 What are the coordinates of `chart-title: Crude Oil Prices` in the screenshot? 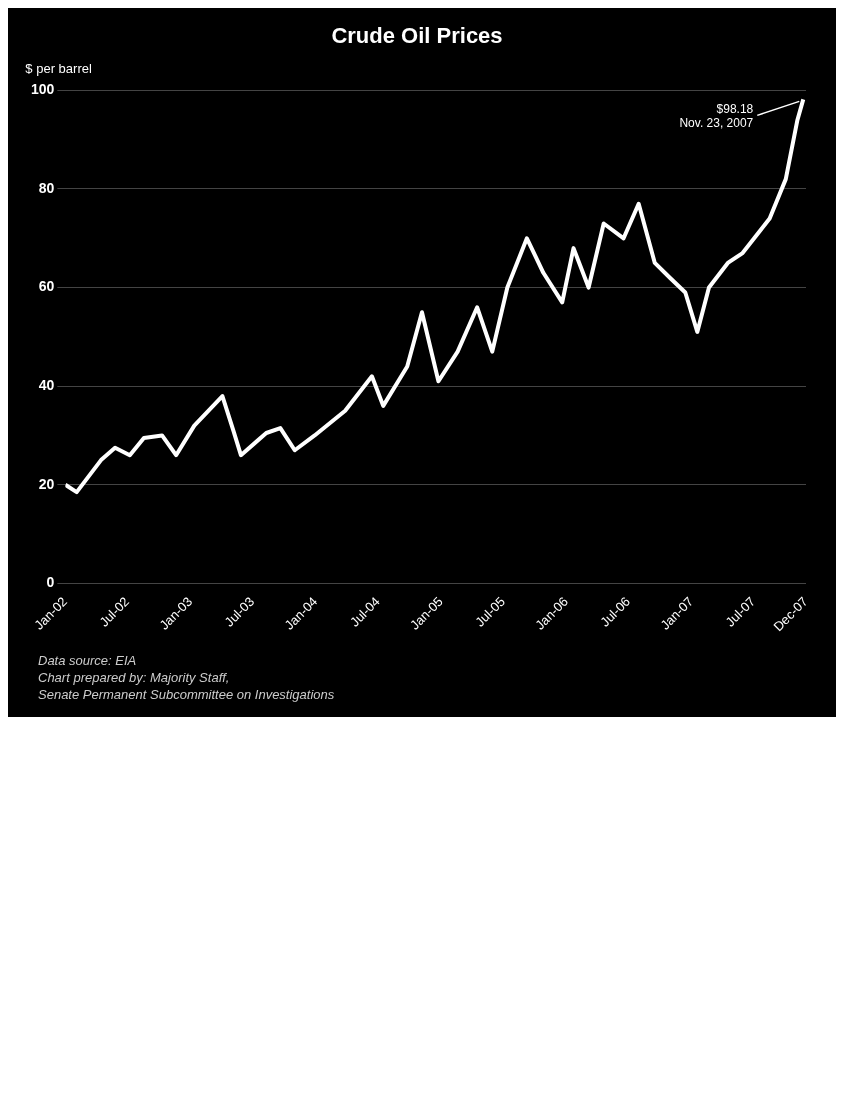 It's located at (417, 36).